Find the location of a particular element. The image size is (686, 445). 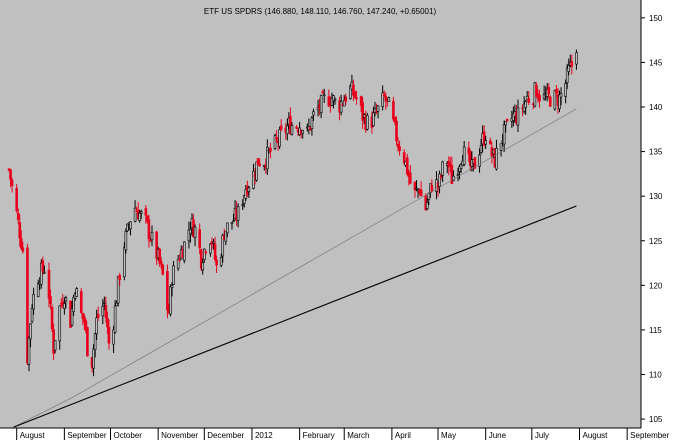

y-axis: 105 110 115 120 125 130 135 140 145 150 is located at coordinates (651, 214).